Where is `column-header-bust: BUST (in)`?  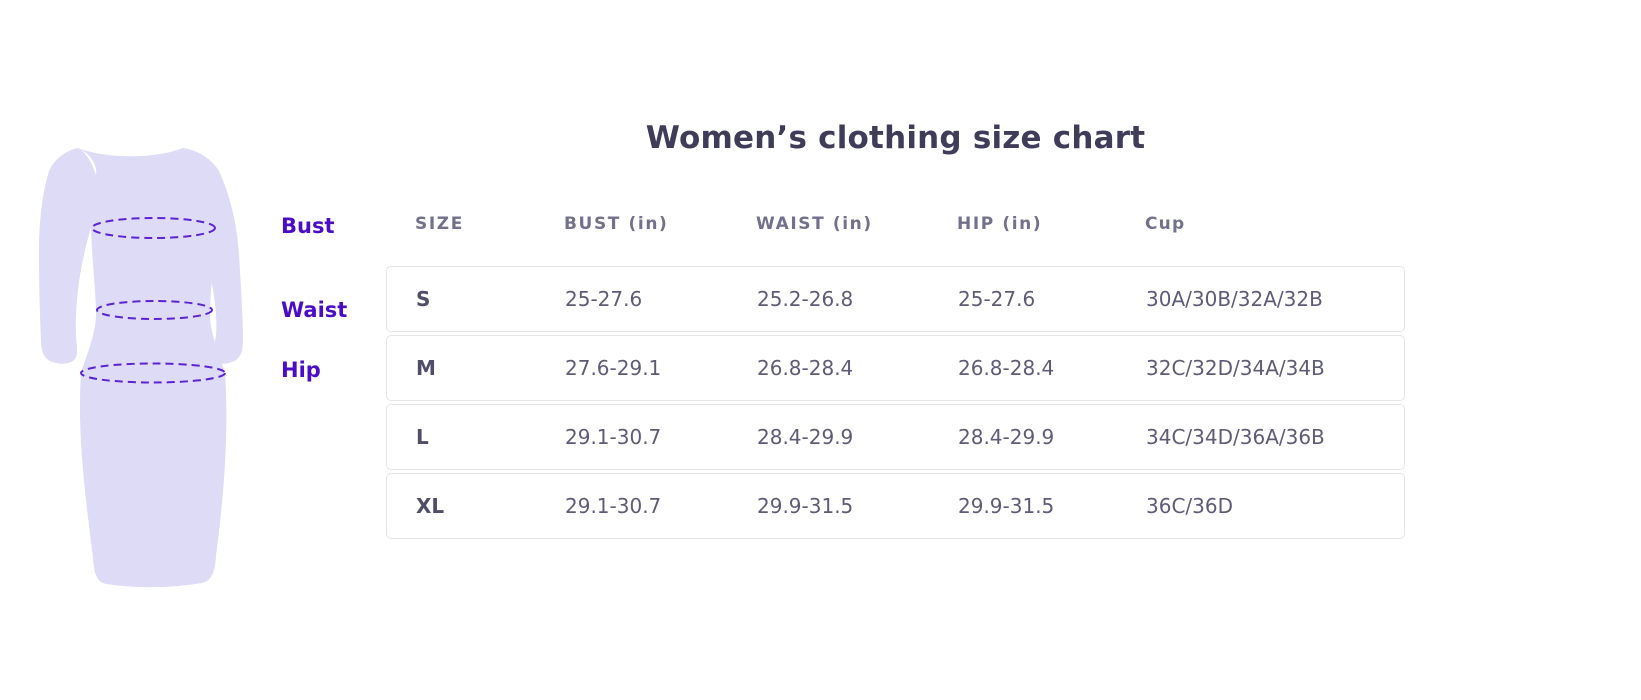
column-header-bust: BUST (in) is located at coordinates (616, 224).